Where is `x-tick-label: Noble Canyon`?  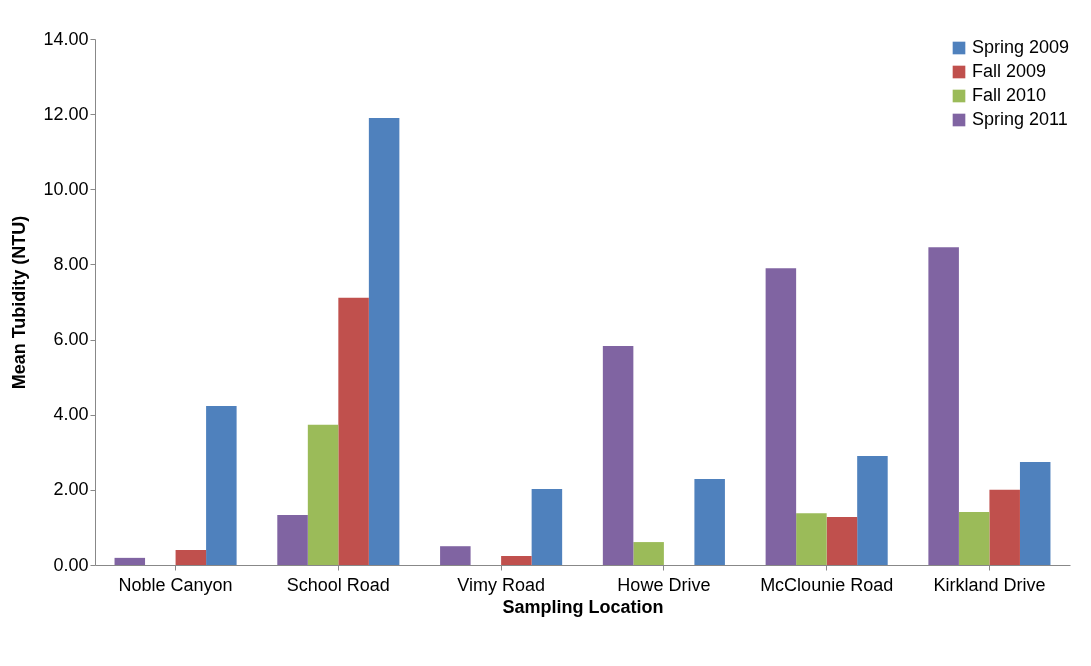 x-tick-label: Noble Canyon is located at coordinates (175, 584).